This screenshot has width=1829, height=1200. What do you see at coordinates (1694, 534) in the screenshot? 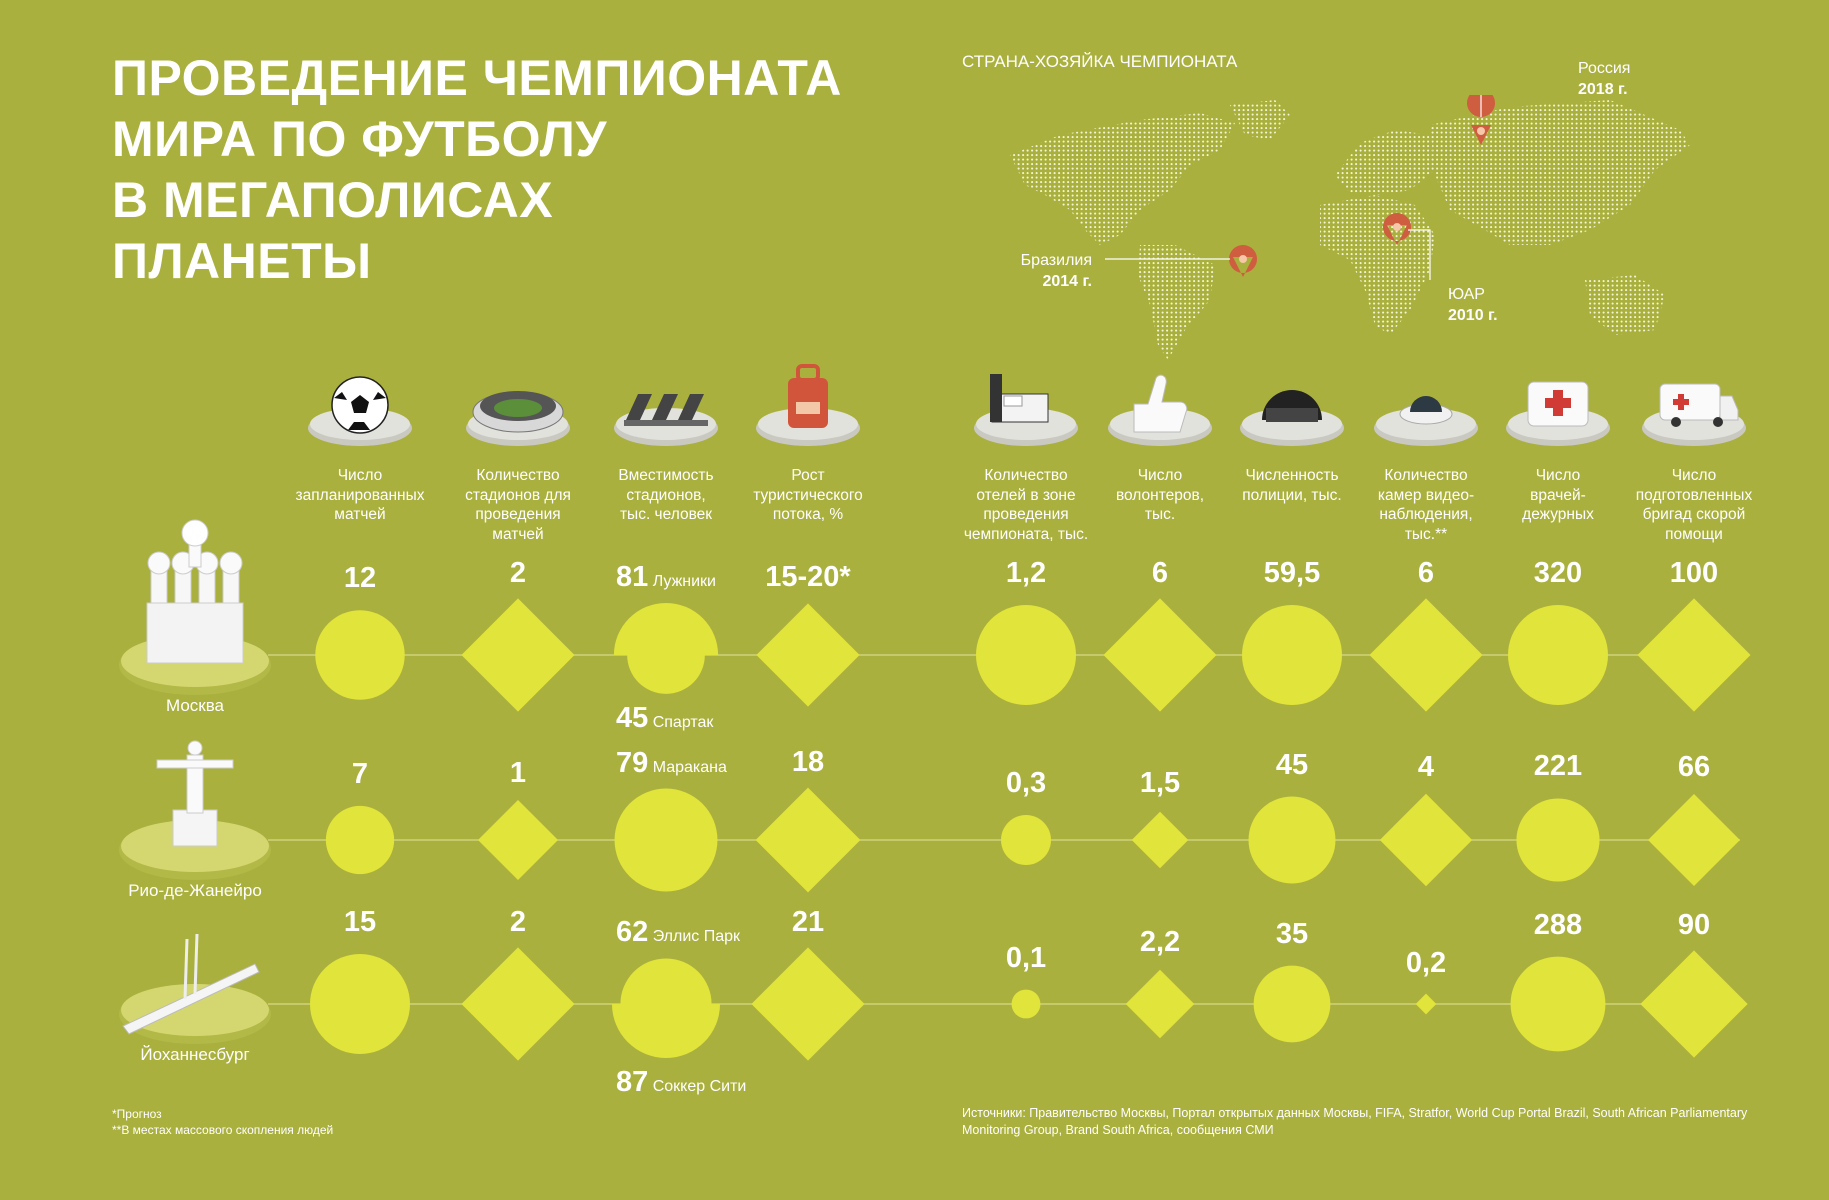
I see `column-header-line: помощи` at bounding box center [1694, 534].